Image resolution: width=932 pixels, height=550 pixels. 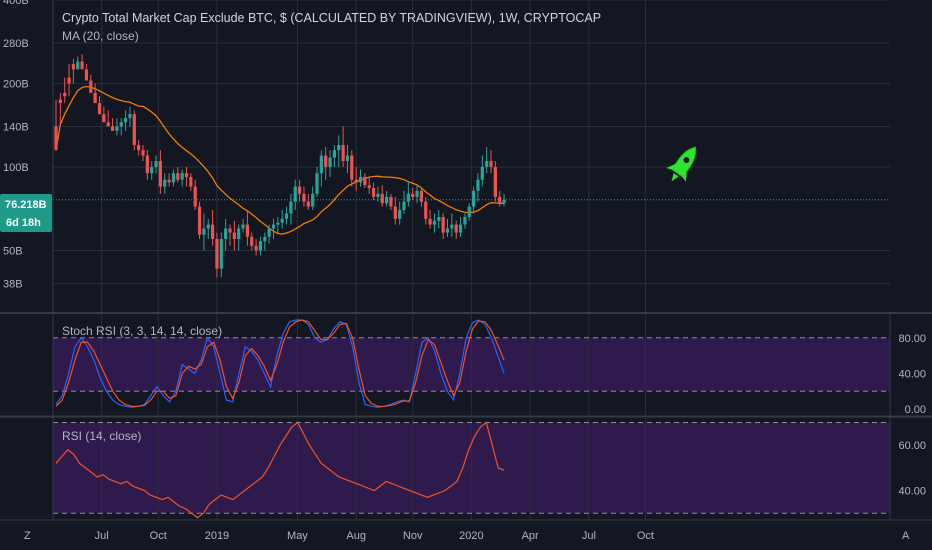 What do you see at coordinates (912, 492) in the screenshot?
I see `rsi-axis-label: 40.00` at bounding box center [912, 492].